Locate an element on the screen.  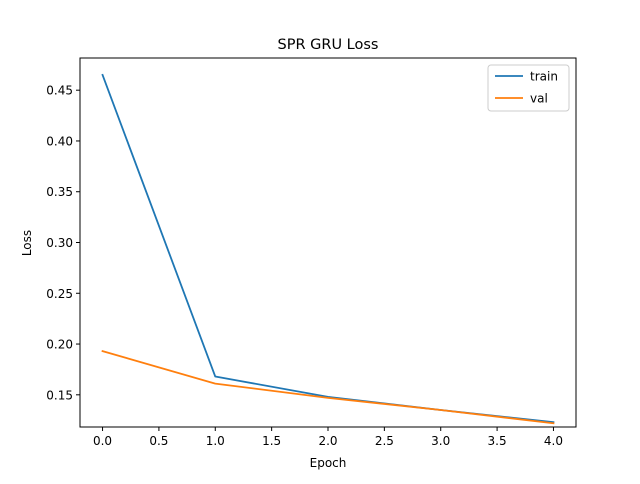
y-tick-label: 0.40 is located at coordinates (59, 141).